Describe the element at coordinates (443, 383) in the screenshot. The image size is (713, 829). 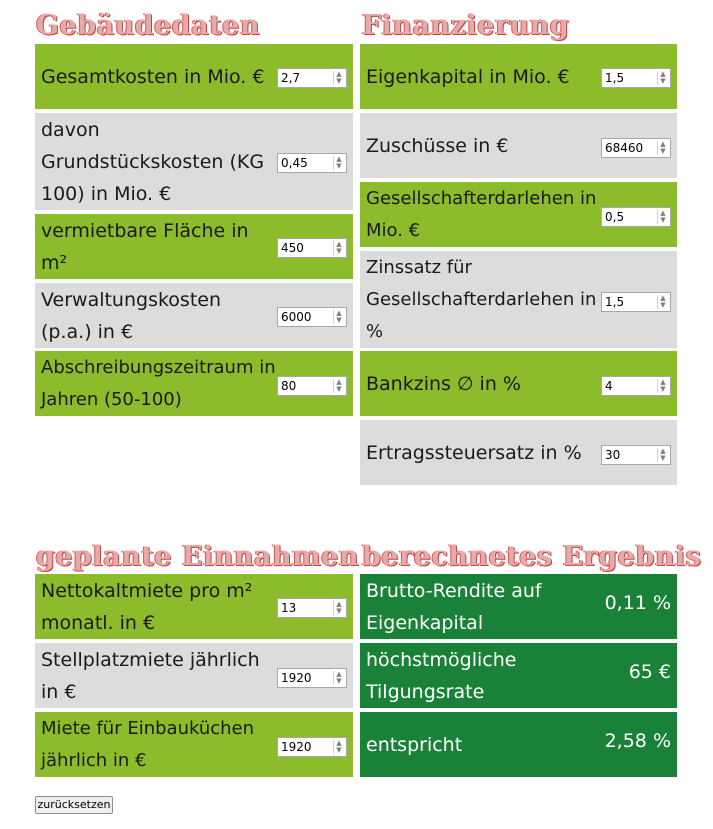
I see `label-bankzins: Bankzins ∅ in %` at that location.